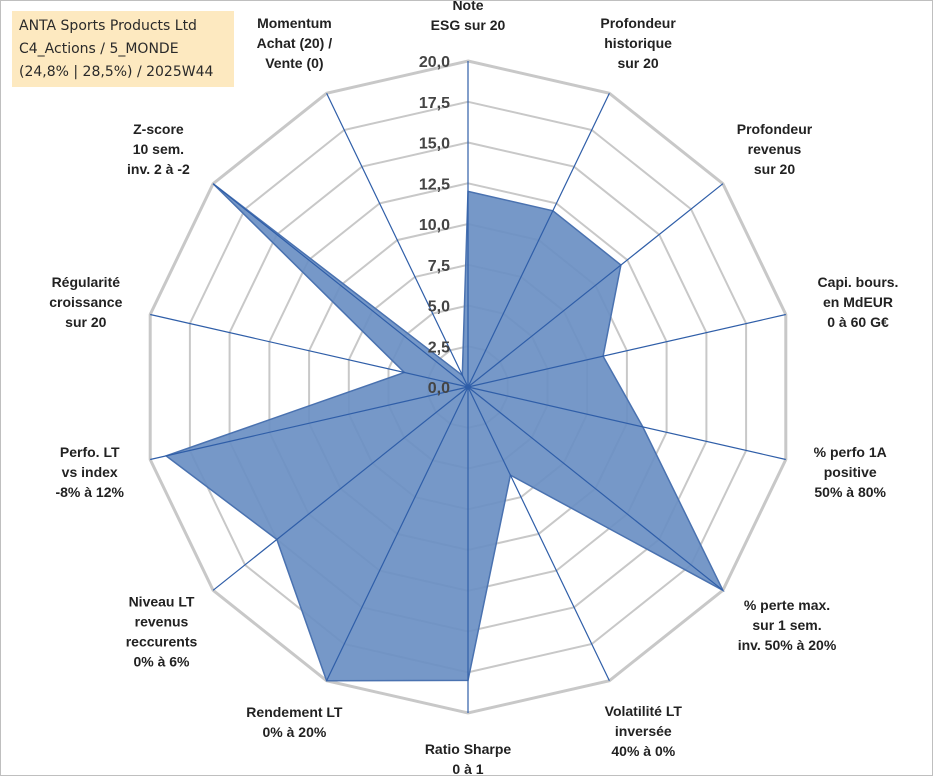 This screenshot has height=777, width=933. I want to click on axis-label: Volatilité LT inversée 40% à 0%, so click(644, 731).